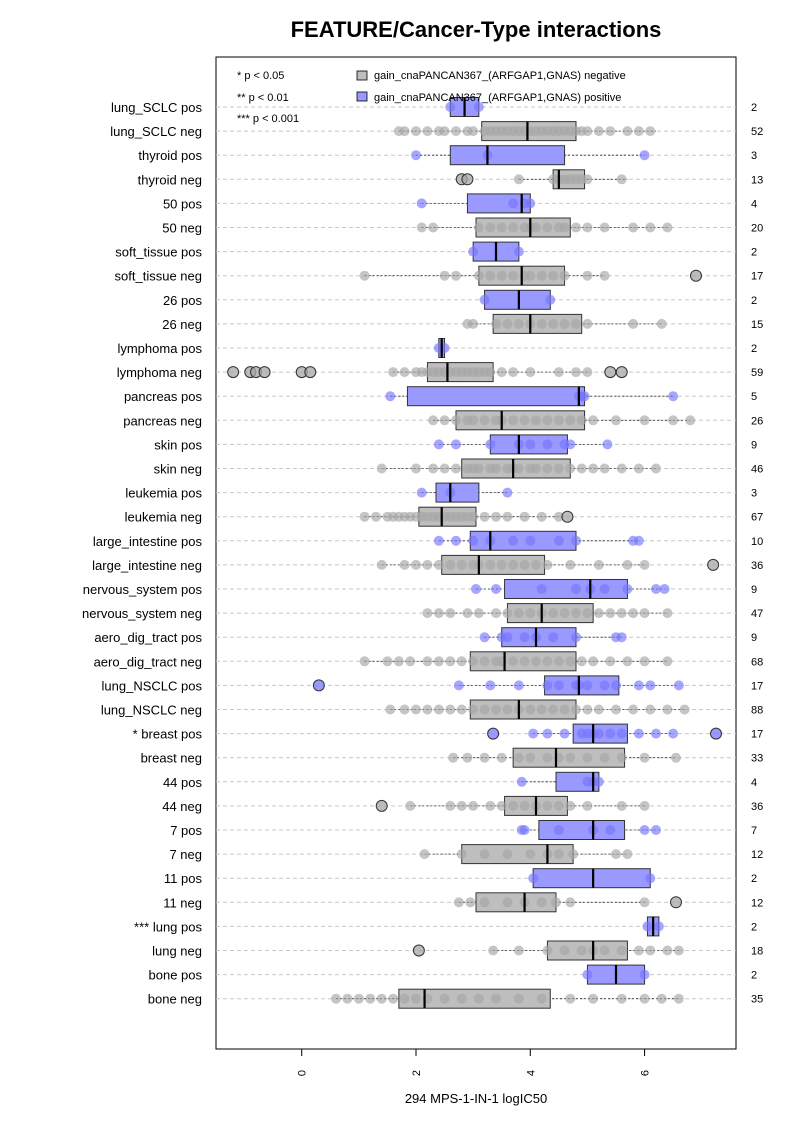 This screenshot has height=1122, width=793. Describe the element at coordinates (757, 373) in the screenshot. I see `row-count: 59` at that location.